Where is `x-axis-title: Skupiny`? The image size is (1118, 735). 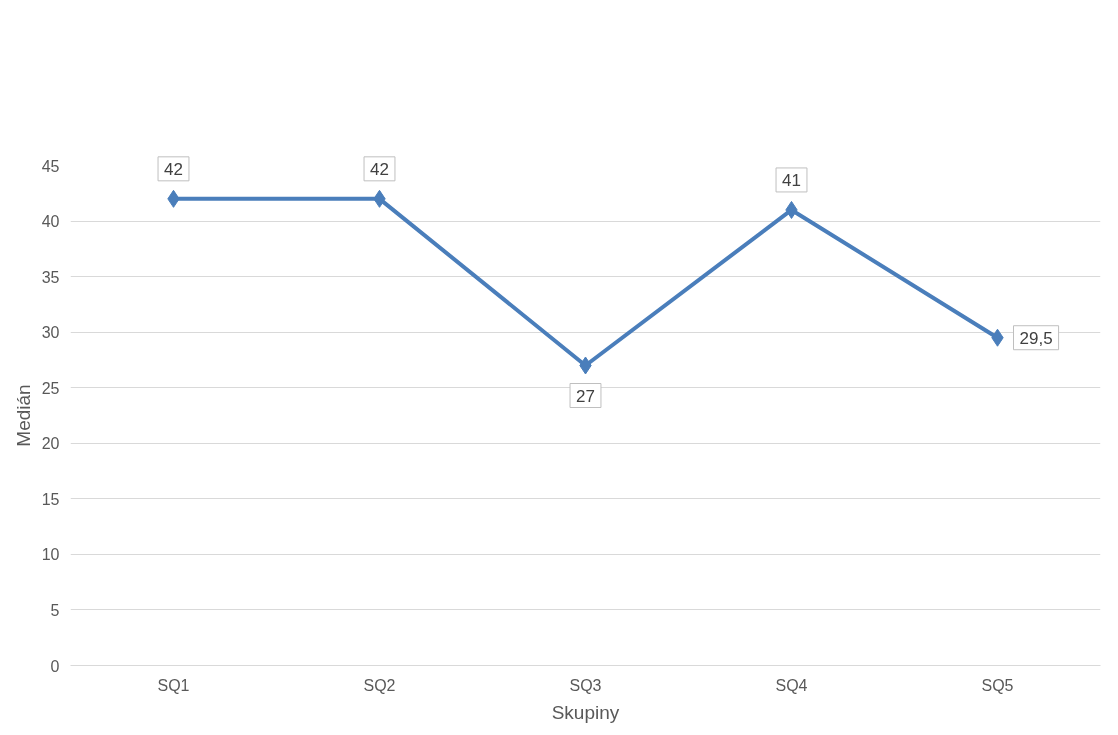 x-axis-title: Skupiny is located at coordinates (585, 712).